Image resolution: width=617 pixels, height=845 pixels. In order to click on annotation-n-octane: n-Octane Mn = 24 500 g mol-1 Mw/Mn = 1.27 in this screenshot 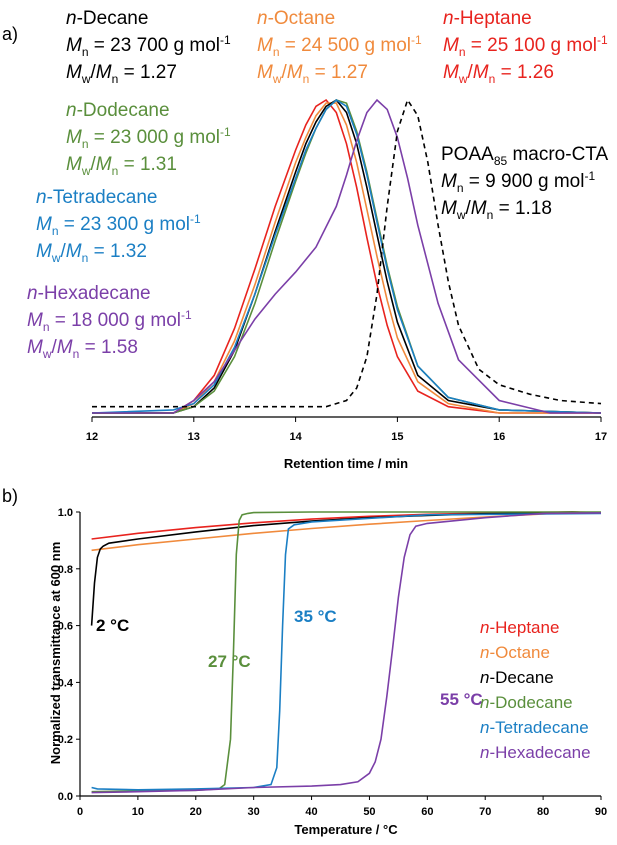, I will do `click(339, 47)`.